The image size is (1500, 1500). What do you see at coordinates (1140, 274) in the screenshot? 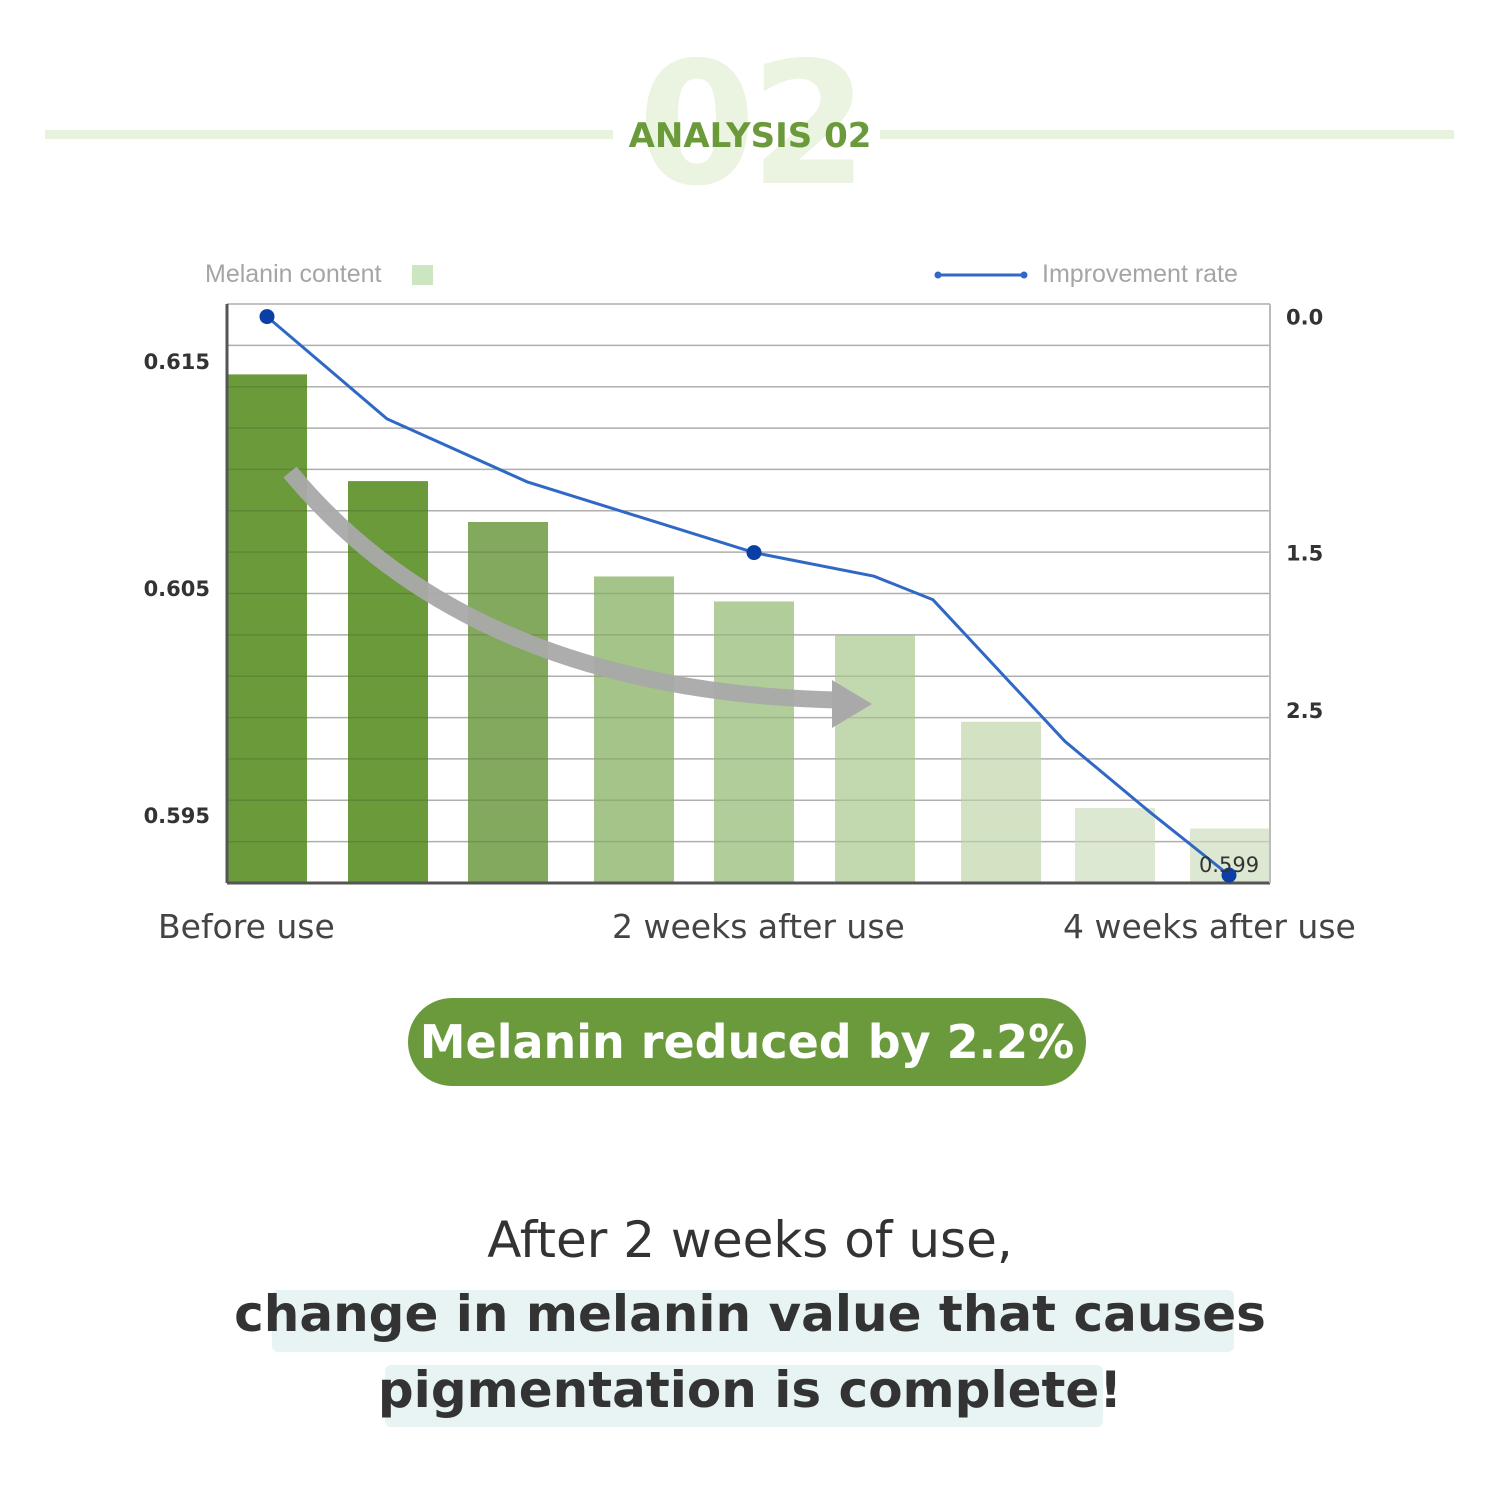
I see `legend-line-label: Improvement rate` at bounding box center [1140, 274].